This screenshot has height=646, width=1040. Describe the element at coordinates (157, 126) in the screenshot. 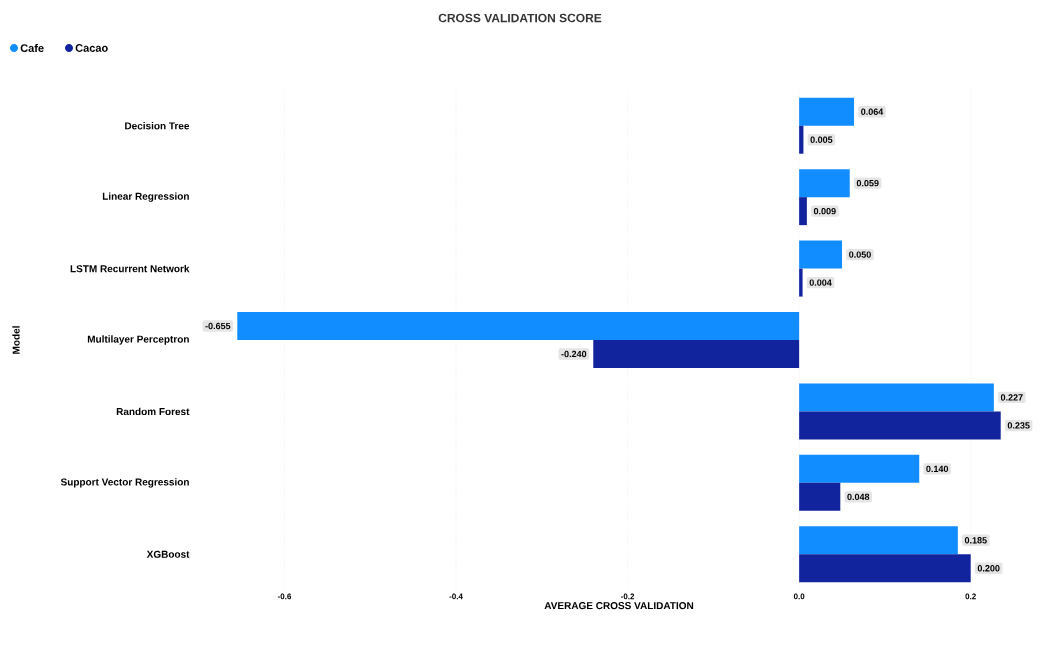

I see `y-tick-label: Decision Tree` at that location.